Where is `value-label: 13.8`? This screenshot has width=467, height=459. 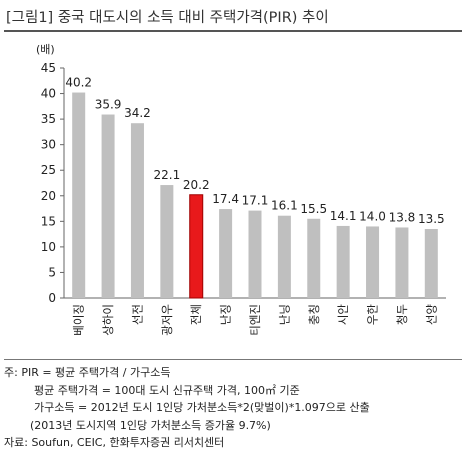 value-label: 13.8 is located at coordinates (402, 217).